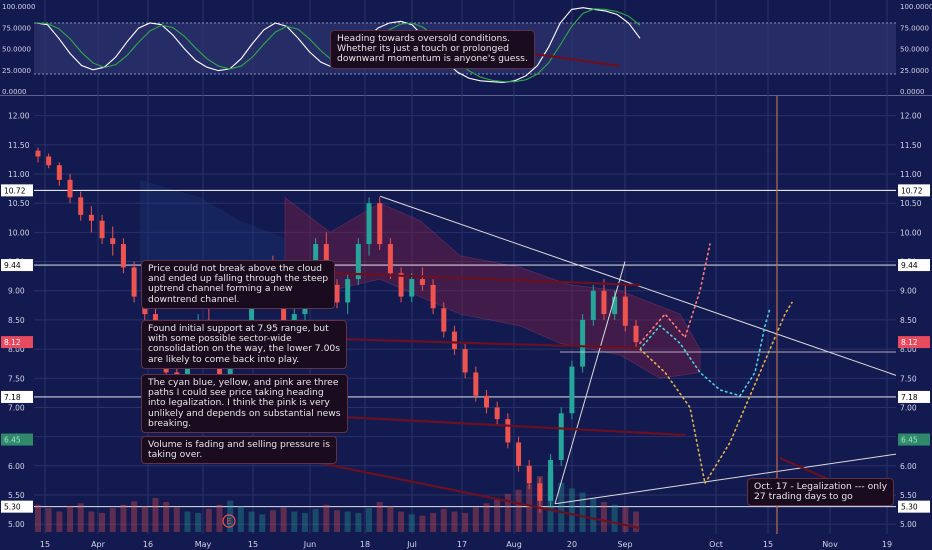 The width and height of the screenshot is (932, 550). What do you see at coordinates (914, 28) in the screenshot?
I see `oscillator-tick-right: 75.0000` at bounding box center [914, 28].